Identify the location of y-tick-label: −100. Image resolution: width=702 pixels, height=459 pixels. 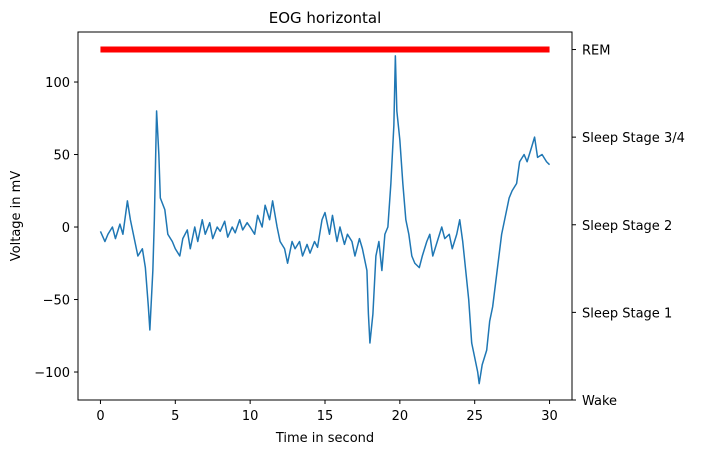
(52, 373).